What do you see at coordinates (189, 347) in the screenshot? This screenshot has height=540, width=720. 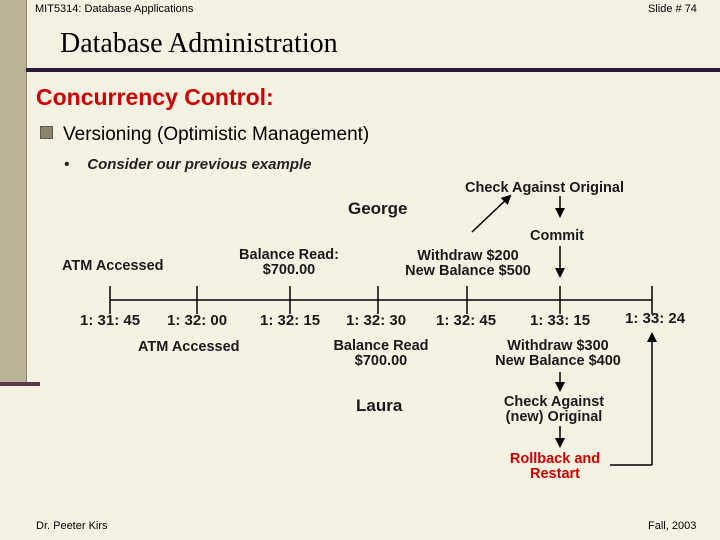 I see `laura-atm-accessed: ATM Accessed` at bounding box center [189, 347].